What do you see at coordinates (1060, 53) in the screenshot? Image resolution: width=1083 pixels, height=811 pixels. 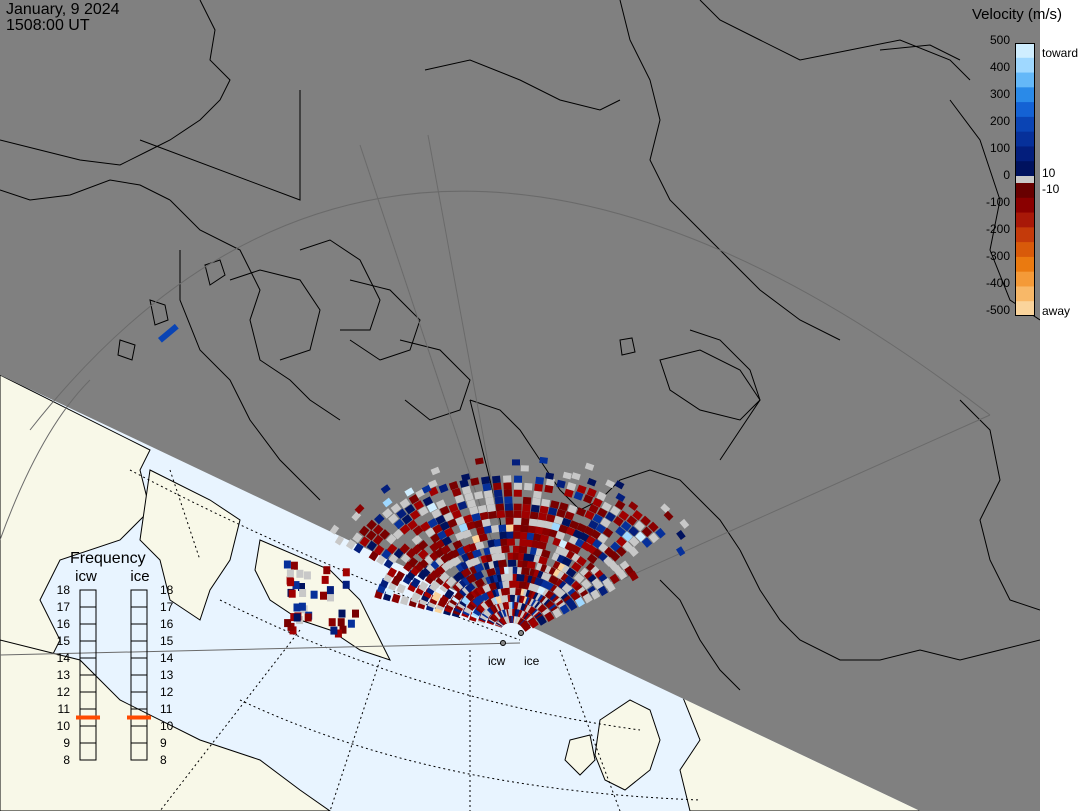 I see `velocity-toward-label: toward` at bounding box center [1060, 53].